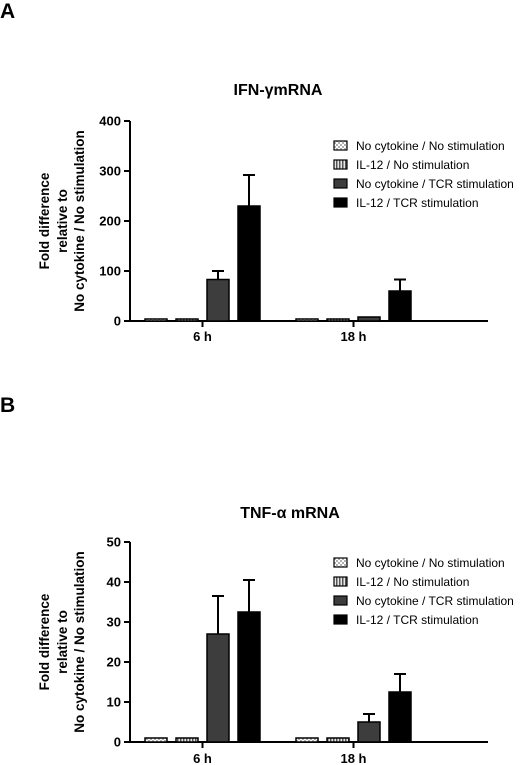  I want to click on y-tick-label: 200, so click(110, 221).